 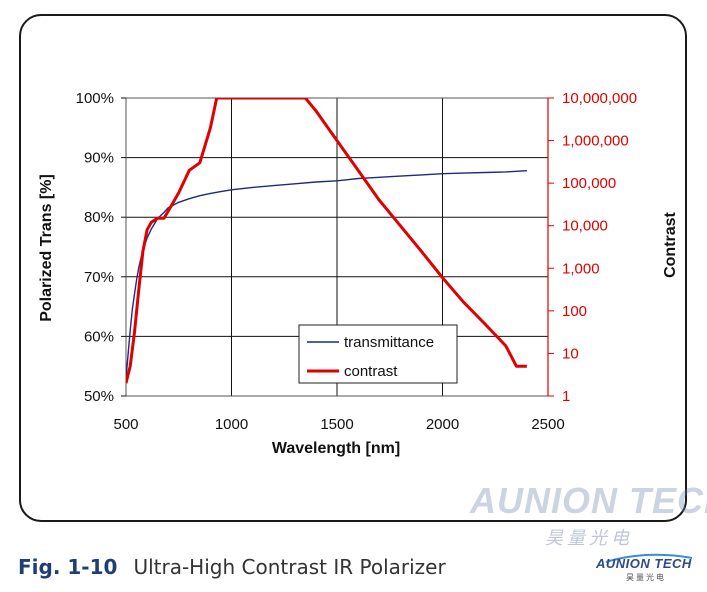 I want to click on legend-box, so click(x=378, y=354).